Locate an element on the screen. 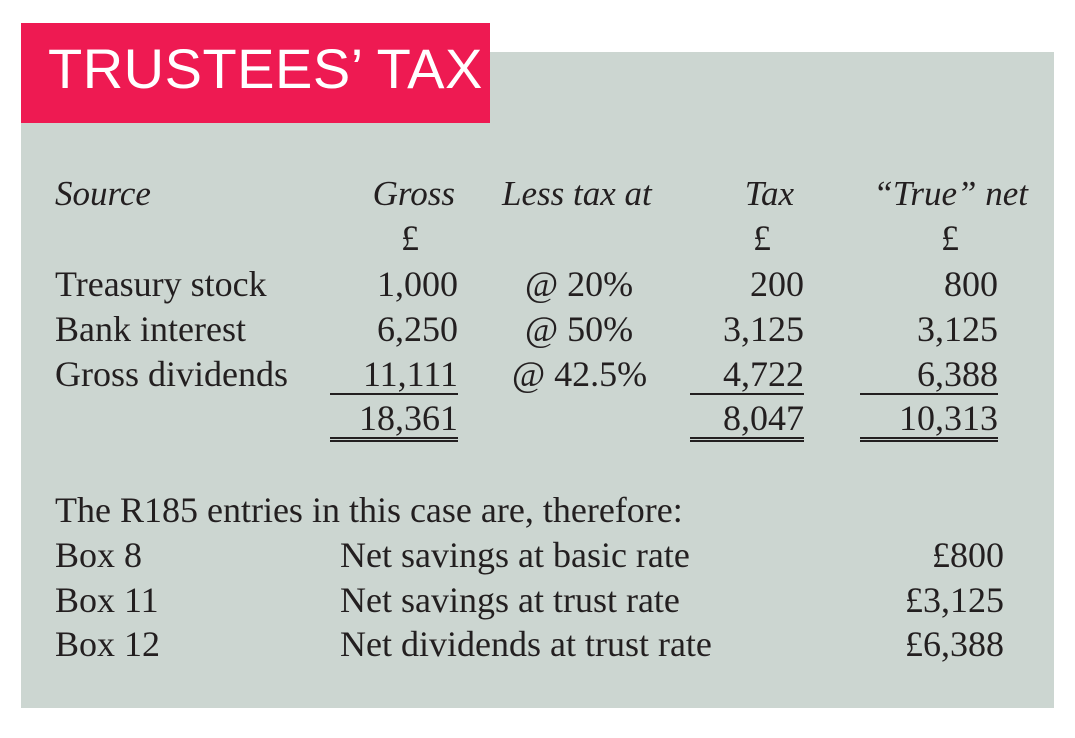 The image size is (1075, 738). row-dividends-tax: 4,722 is located at coordinates (747, 375).